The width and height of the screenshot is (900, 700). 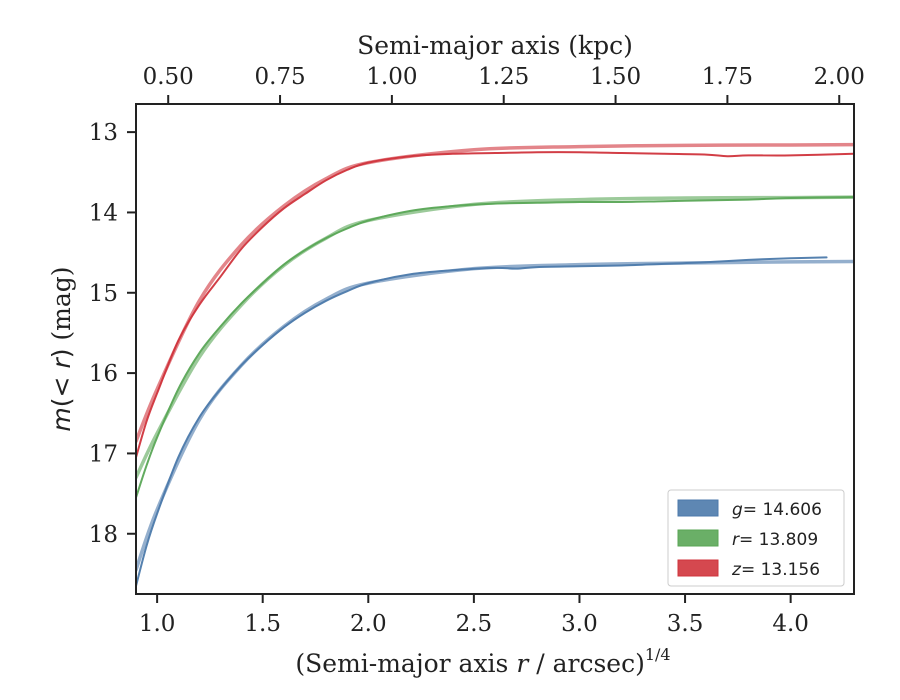 I want to click on top-x-tick-label: 1.75, so click(x=727, y=77).